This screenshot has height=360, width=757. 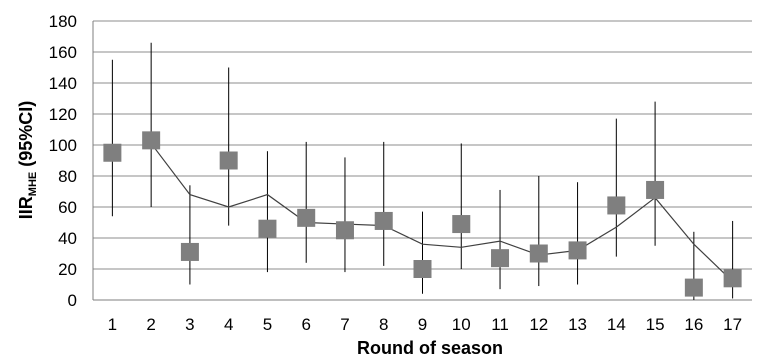 I want to click on x-tick-label: 12, so click(x=538, y=324).